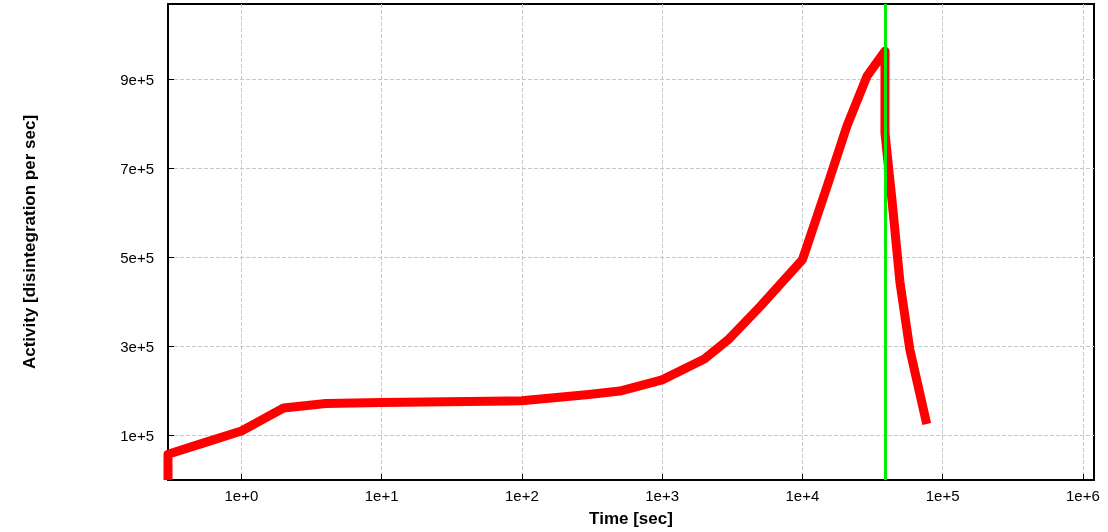 Image resolution: width=1108 pixels, height=532 pixels. I want to click on x-tick-label: 1e+0, so click(241, 495).